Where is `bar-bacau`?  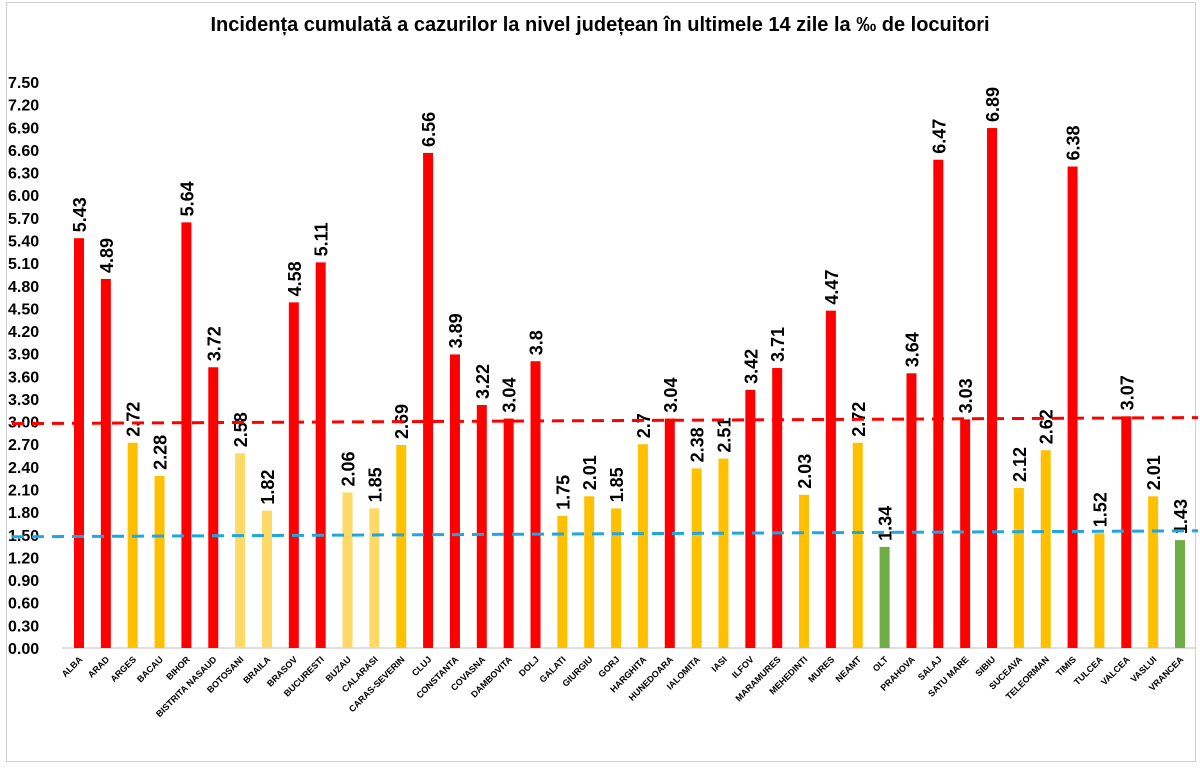
bar-bacau is located at coordinates (159, 561).